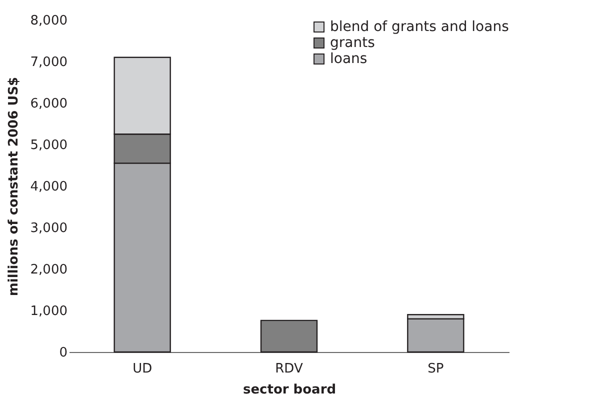 This screenshot has width=594, height=412. What do you see at coordinates (49, 228) in the screenshot?
I see `y-tick-label: 3,000` at bounding box center [49, 228].